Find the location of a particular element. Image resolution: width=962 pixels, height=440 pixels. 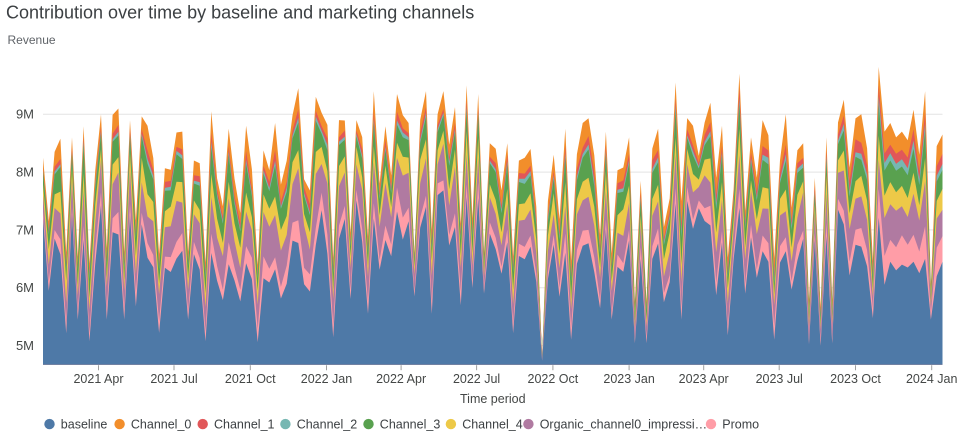

svg-text: 6M is located at coordinates (25, 287).